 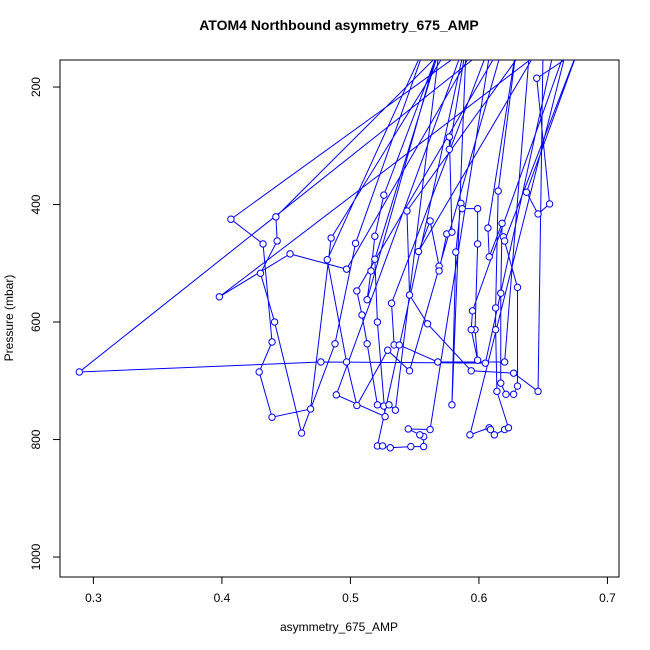 I want to click on y-axis-label: Pressure (mbar), so click(x=9, y=318).